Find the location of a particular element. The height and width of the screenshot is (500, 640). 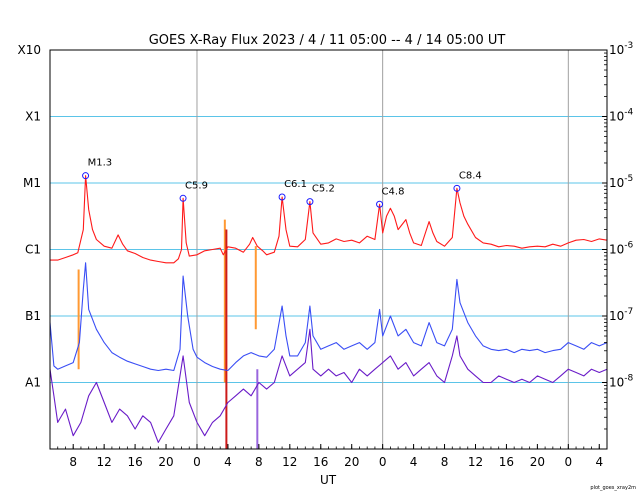

x-tick-label-8: 16 is located at coordinates (320, 462).